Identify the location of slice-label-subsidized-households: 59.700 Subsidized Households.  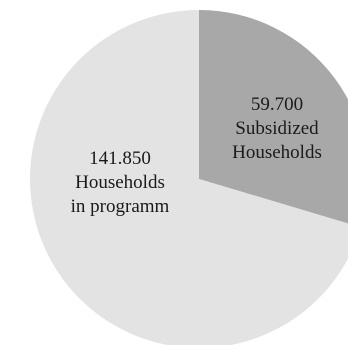
(277, 128).